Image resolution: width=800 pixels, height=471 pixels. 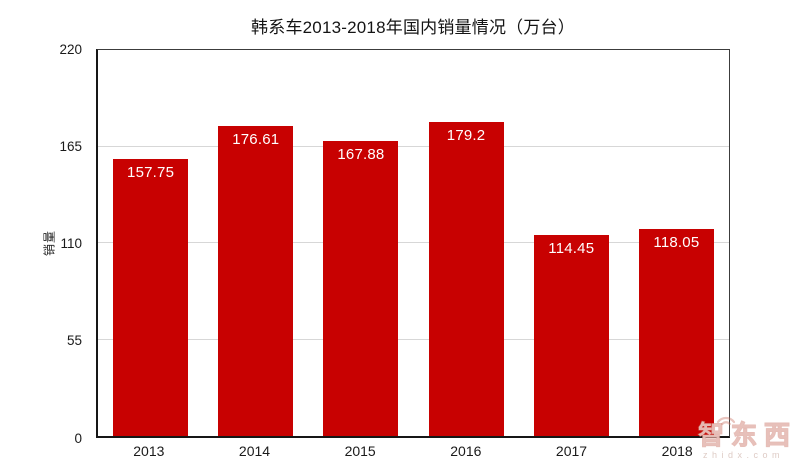 What do you see at coordinates (151, 297) in the screenshot?
I see `bar-2013: 157.75` at bounding box center [151, 297].